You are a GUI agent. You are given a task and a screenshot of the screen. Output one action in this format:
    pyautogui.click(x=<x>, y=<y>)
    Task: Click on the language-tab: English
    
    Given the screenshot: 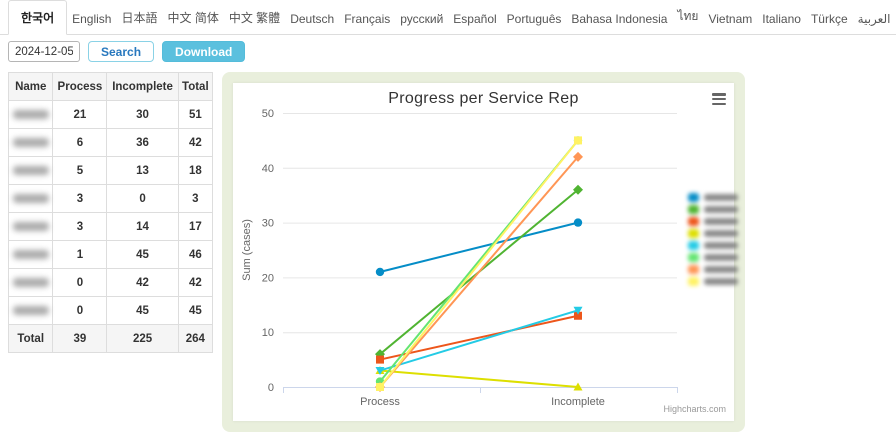 What is the action you would take?
    pyautogui.click(x=92, y=19)
    